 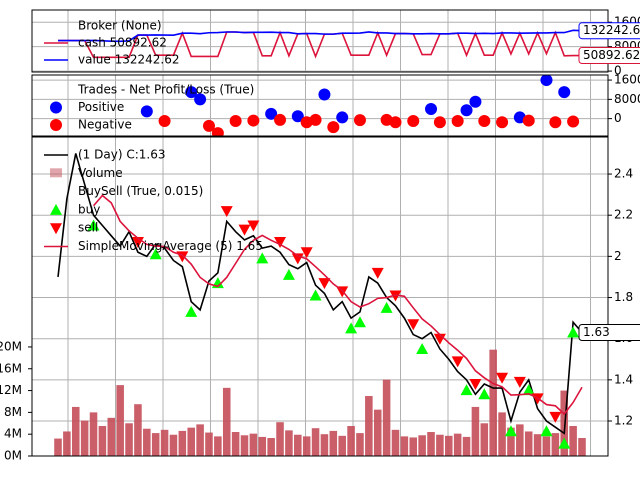 I want to click on y2-tick-label: 8M, so click(x=13, y=412).